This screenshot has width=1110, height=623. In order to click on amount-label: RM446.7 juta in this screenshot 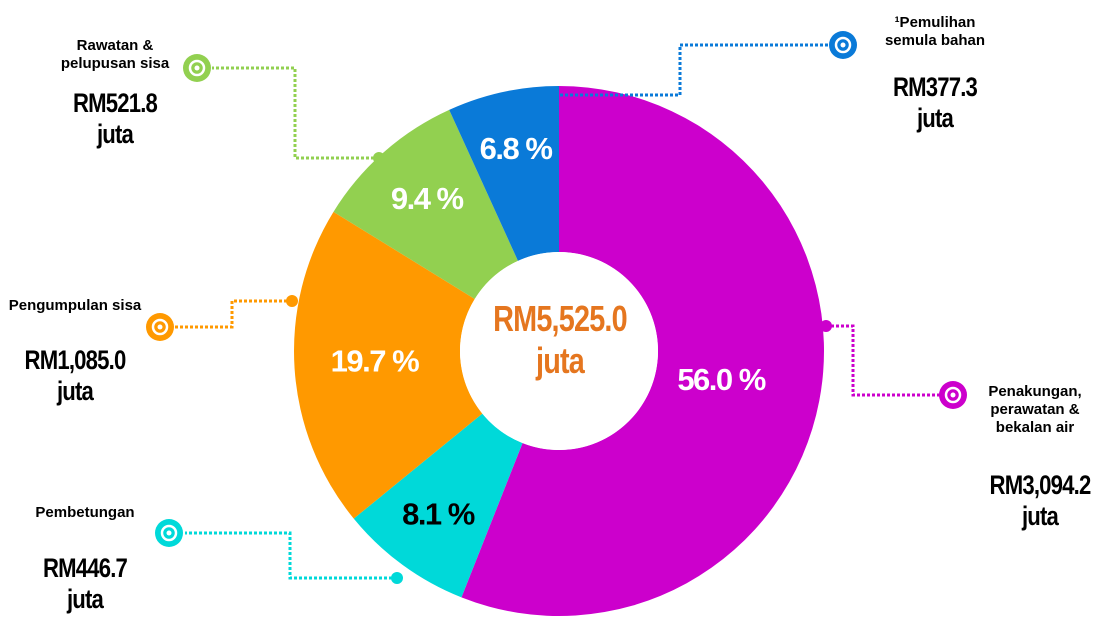, I will do `click(85, 583)`.